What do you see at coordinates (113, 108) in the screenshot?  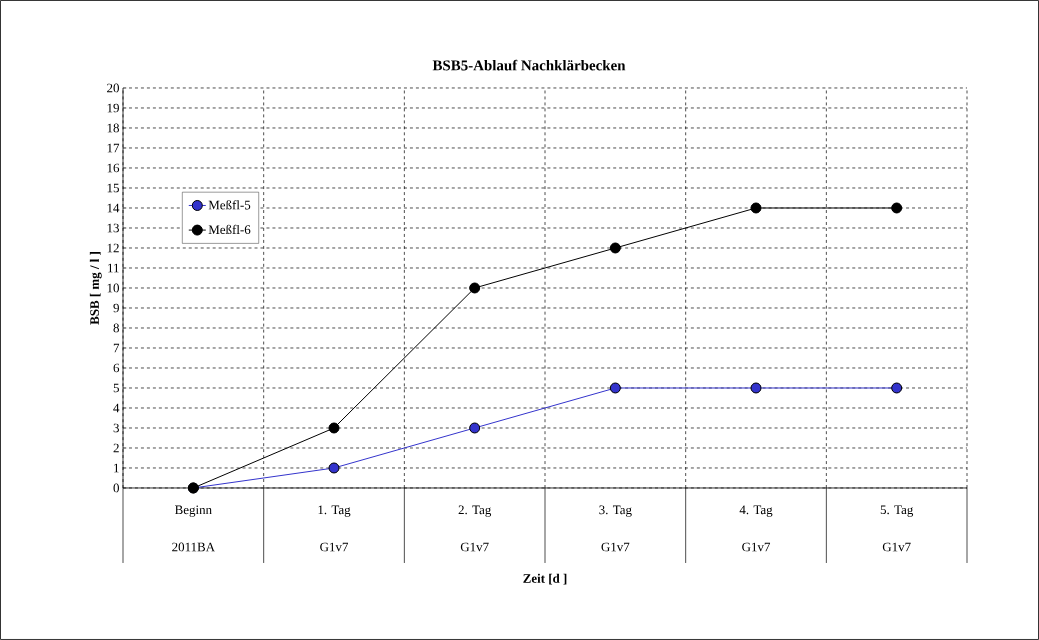 I see `y-tick-label: 19` at bounding box center [113, 108].